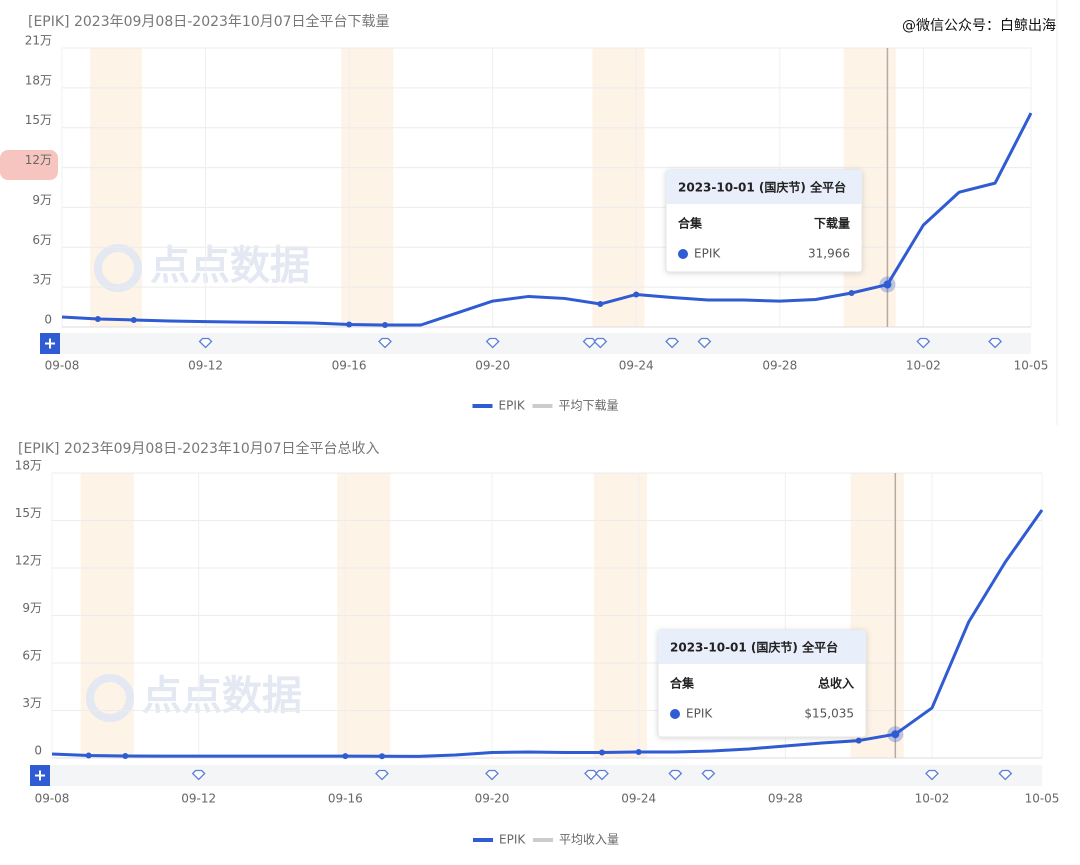 This screenshot has height=865, width=1080. I want to click on watermark: @微信公众号：白鲸出海, so click(979, 26).